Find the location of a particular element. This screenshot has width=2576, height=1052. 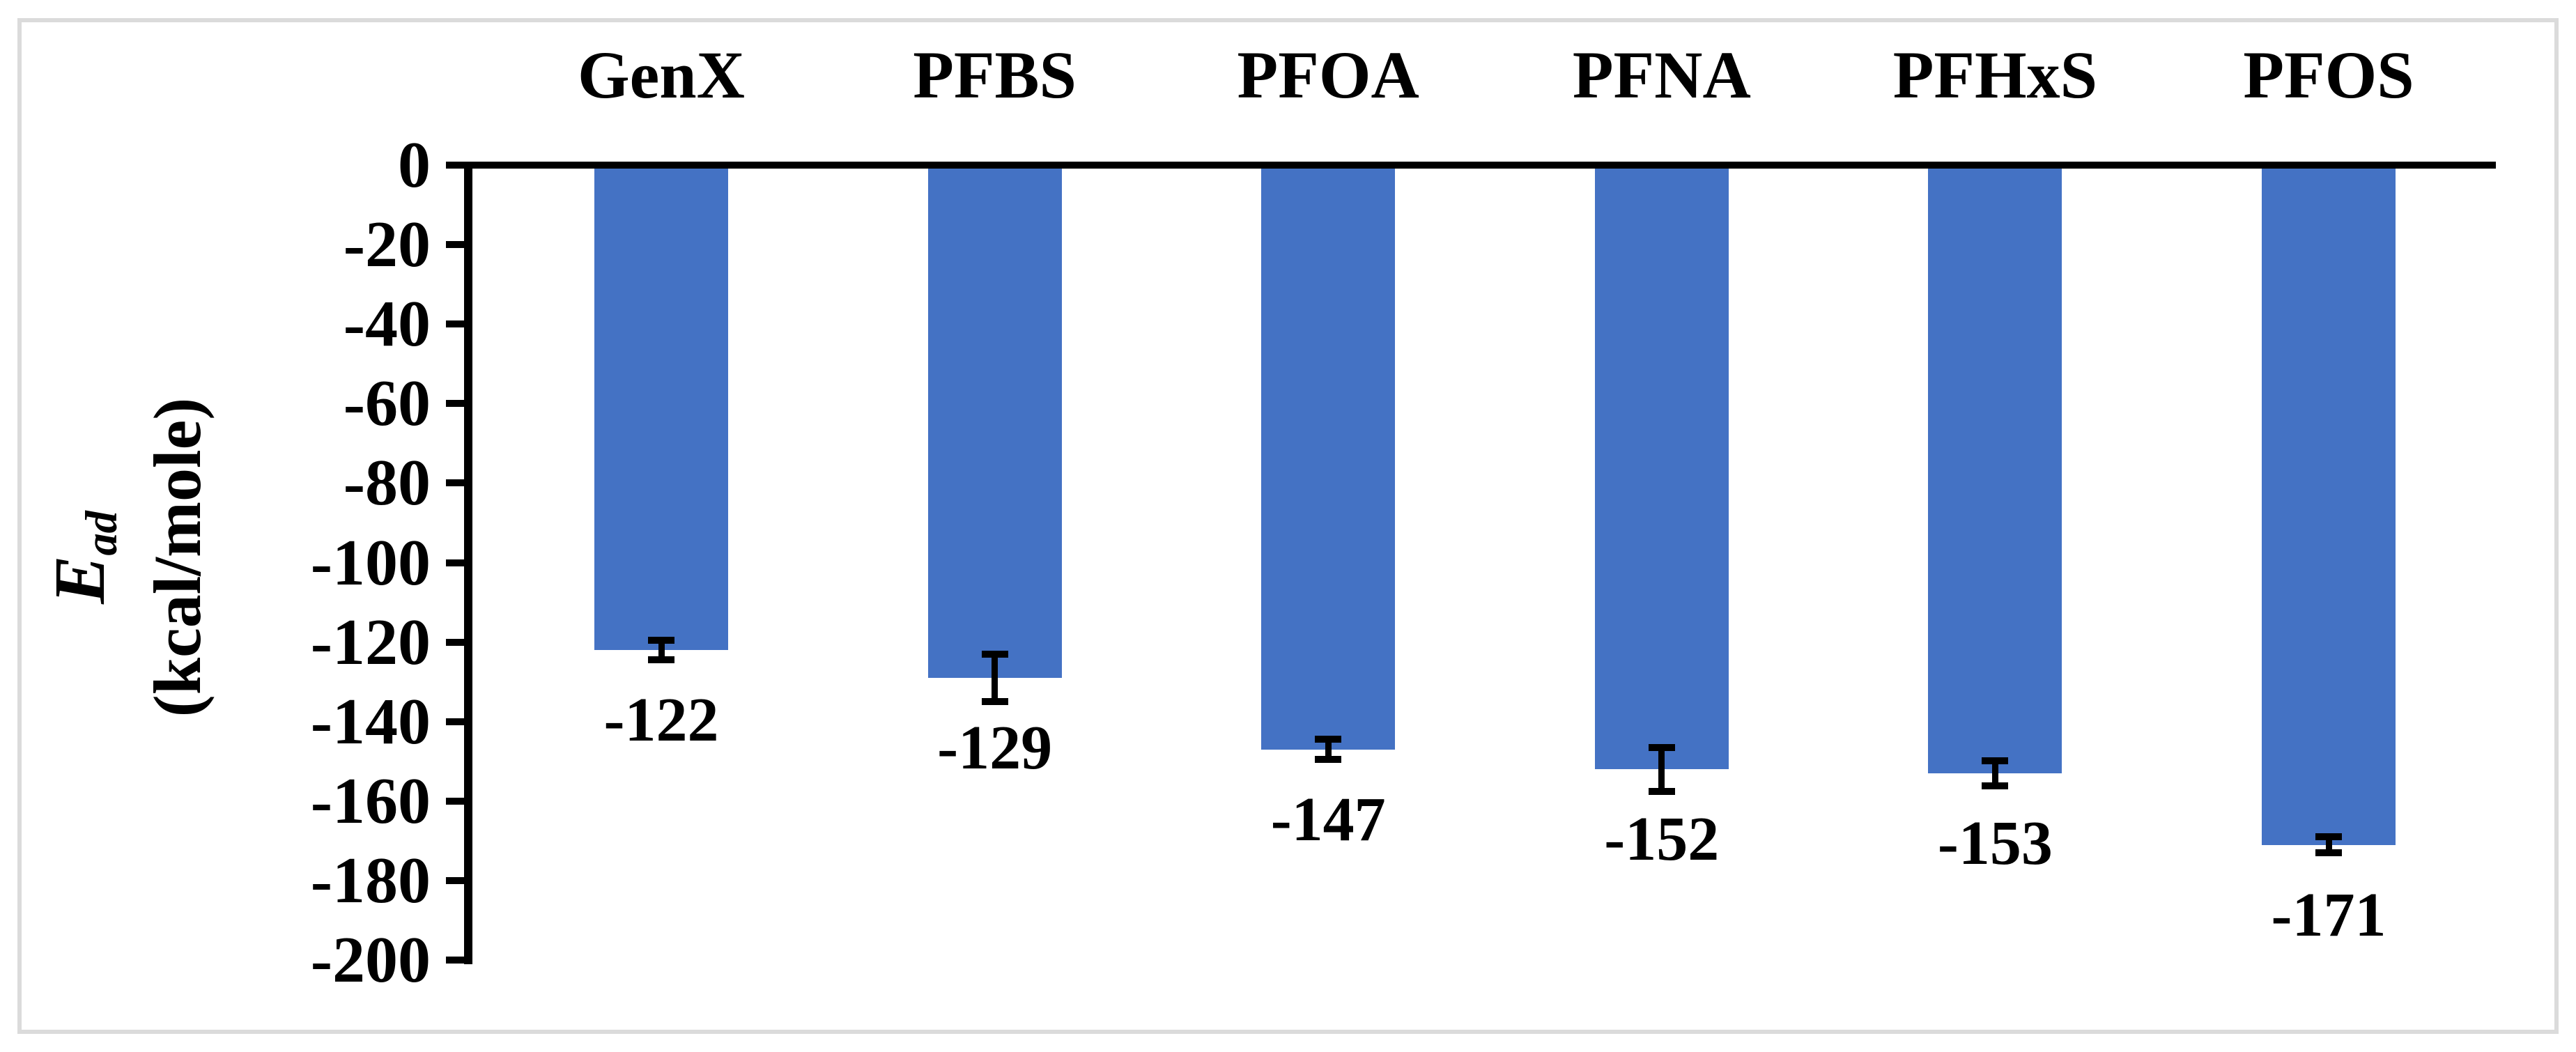

y-axis-title-units: (kcal/mole) is located at coordinates (177, 558).